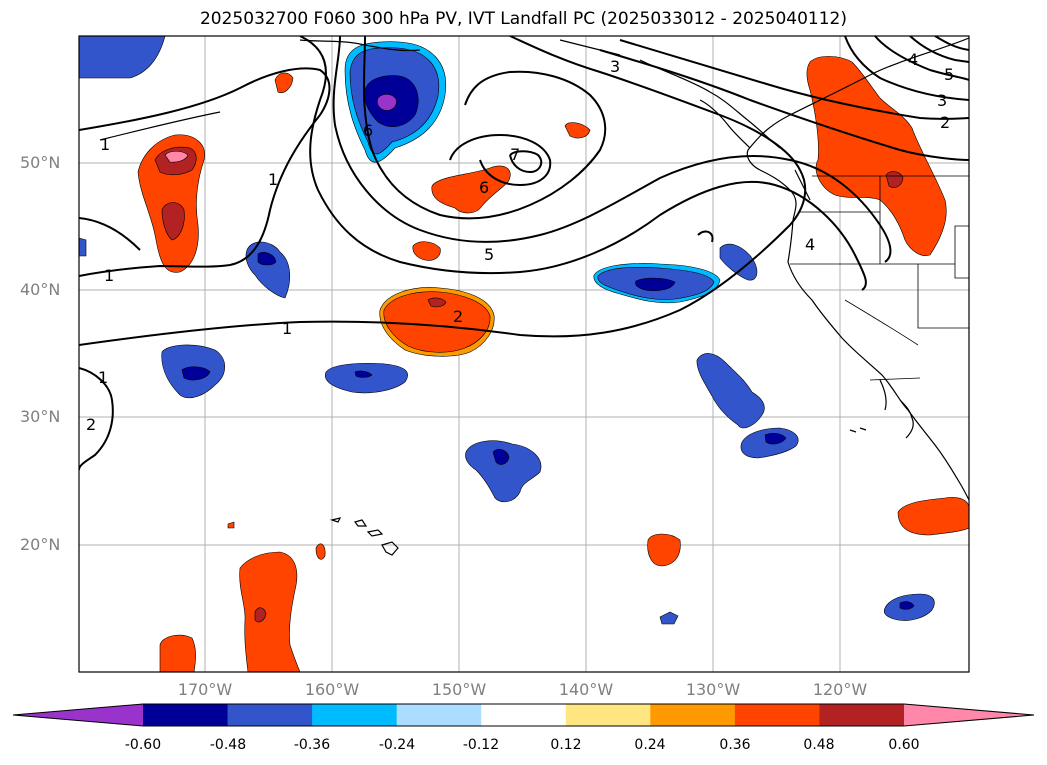  What do you see at coordinates (904, 745) in the screenshot?
I see `colorbar-tick-label: 0.60` at bounding box center [904, 745].